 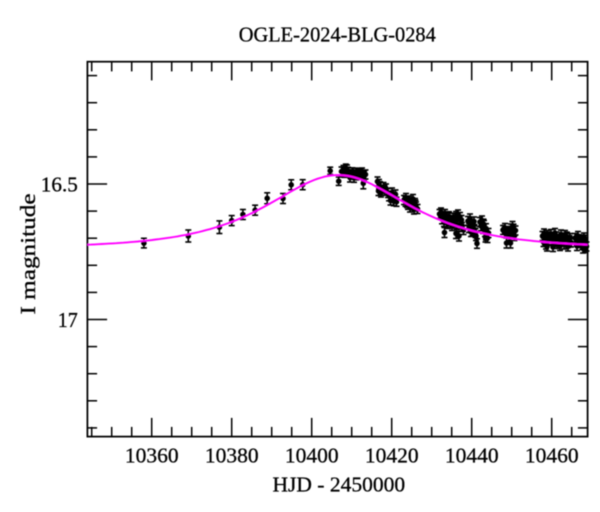 What do you see at coordinates (152, 456) in the screenshot?
I see `svg-text: 10360` at bounding box center [152, 456].